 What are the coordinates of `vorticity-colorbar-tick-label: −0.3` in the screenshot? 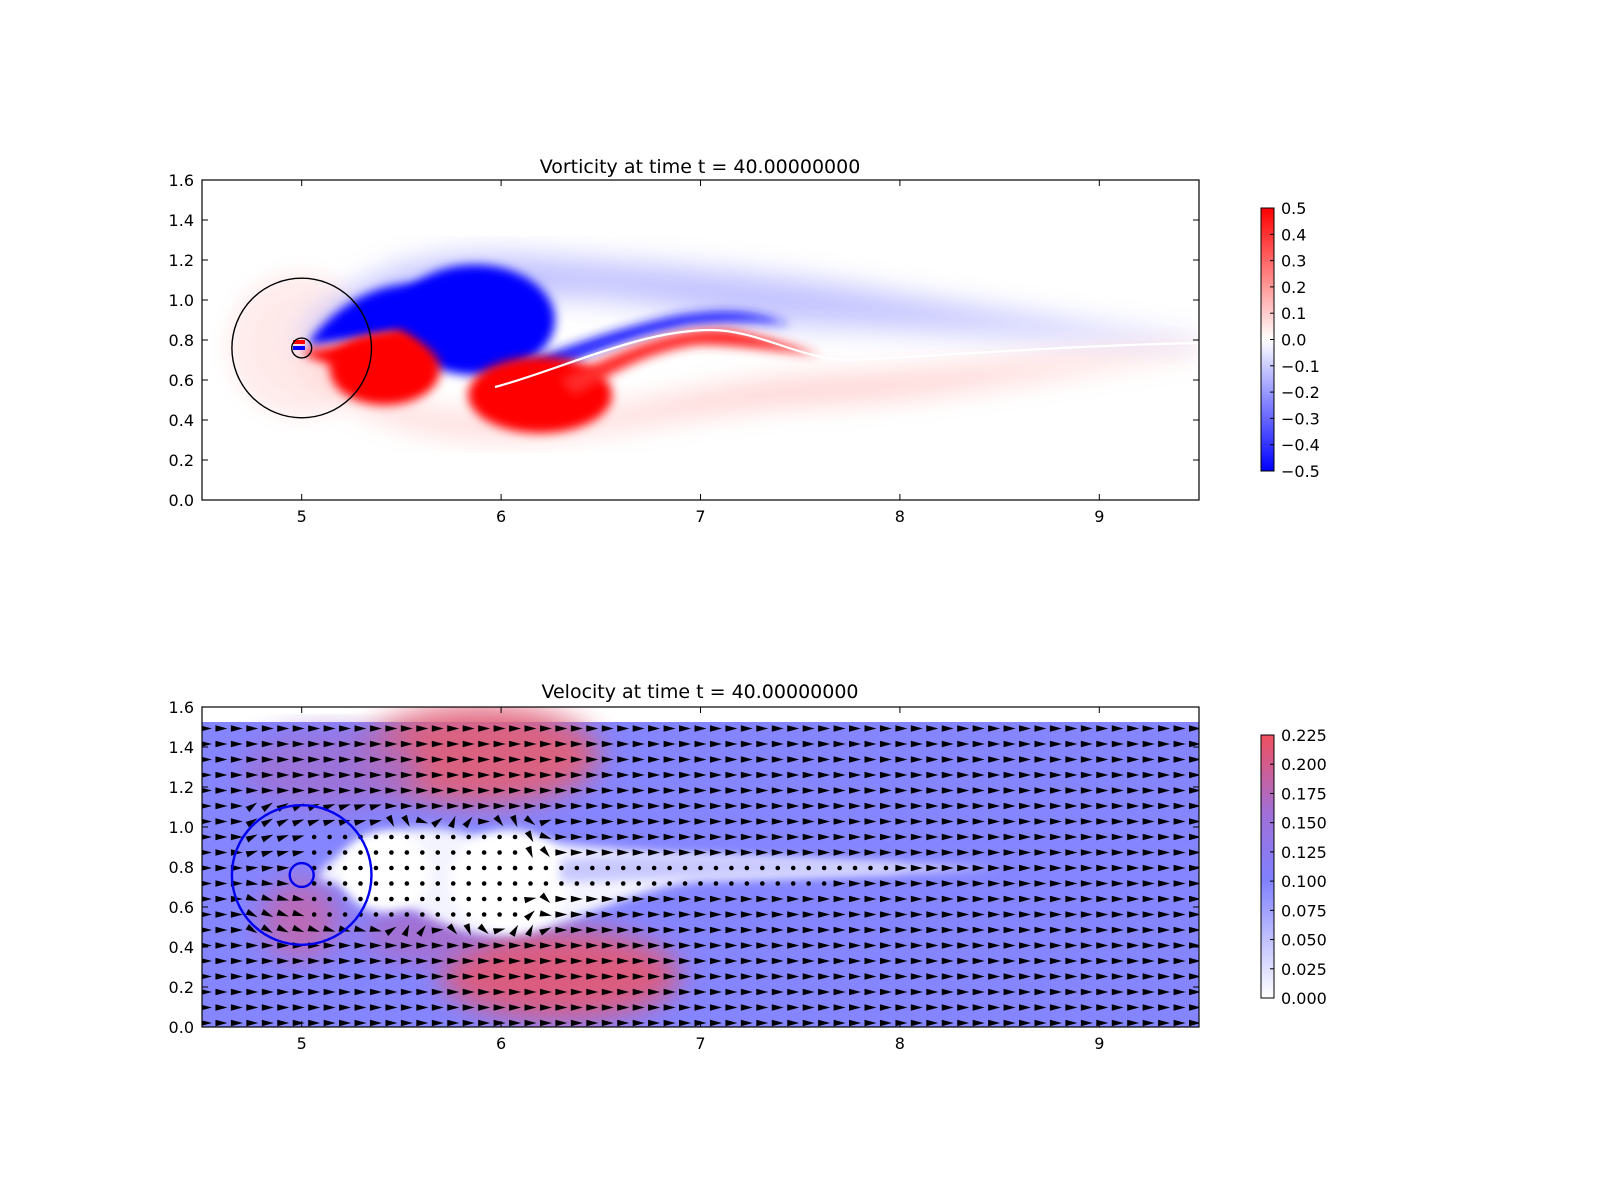 It's located at (1300, 418).